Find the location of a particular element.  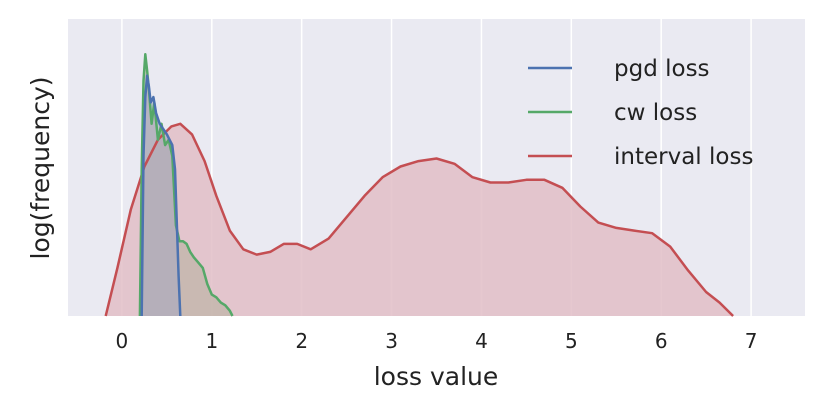

x-tick-label: 5 is located at coordinates (571, 341).